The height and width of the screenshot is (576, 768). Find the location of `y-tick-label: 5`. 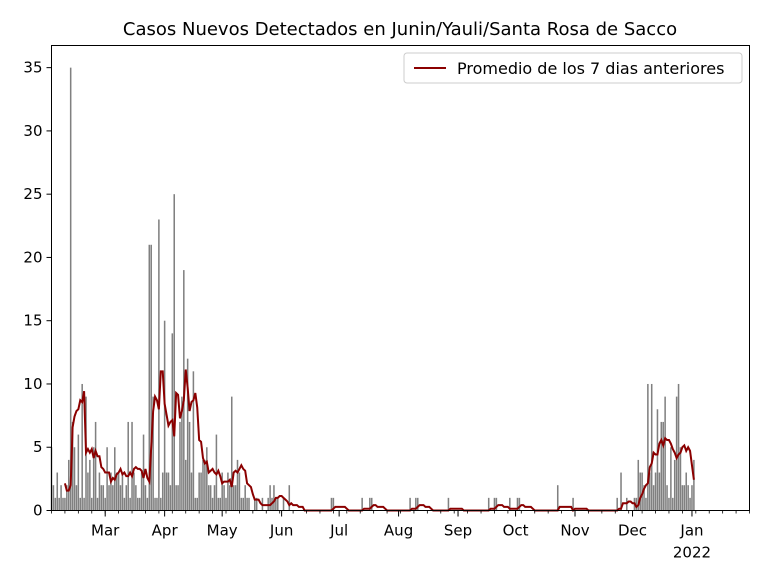

y-tick-label: 5 is located at coordinates (38, 447).